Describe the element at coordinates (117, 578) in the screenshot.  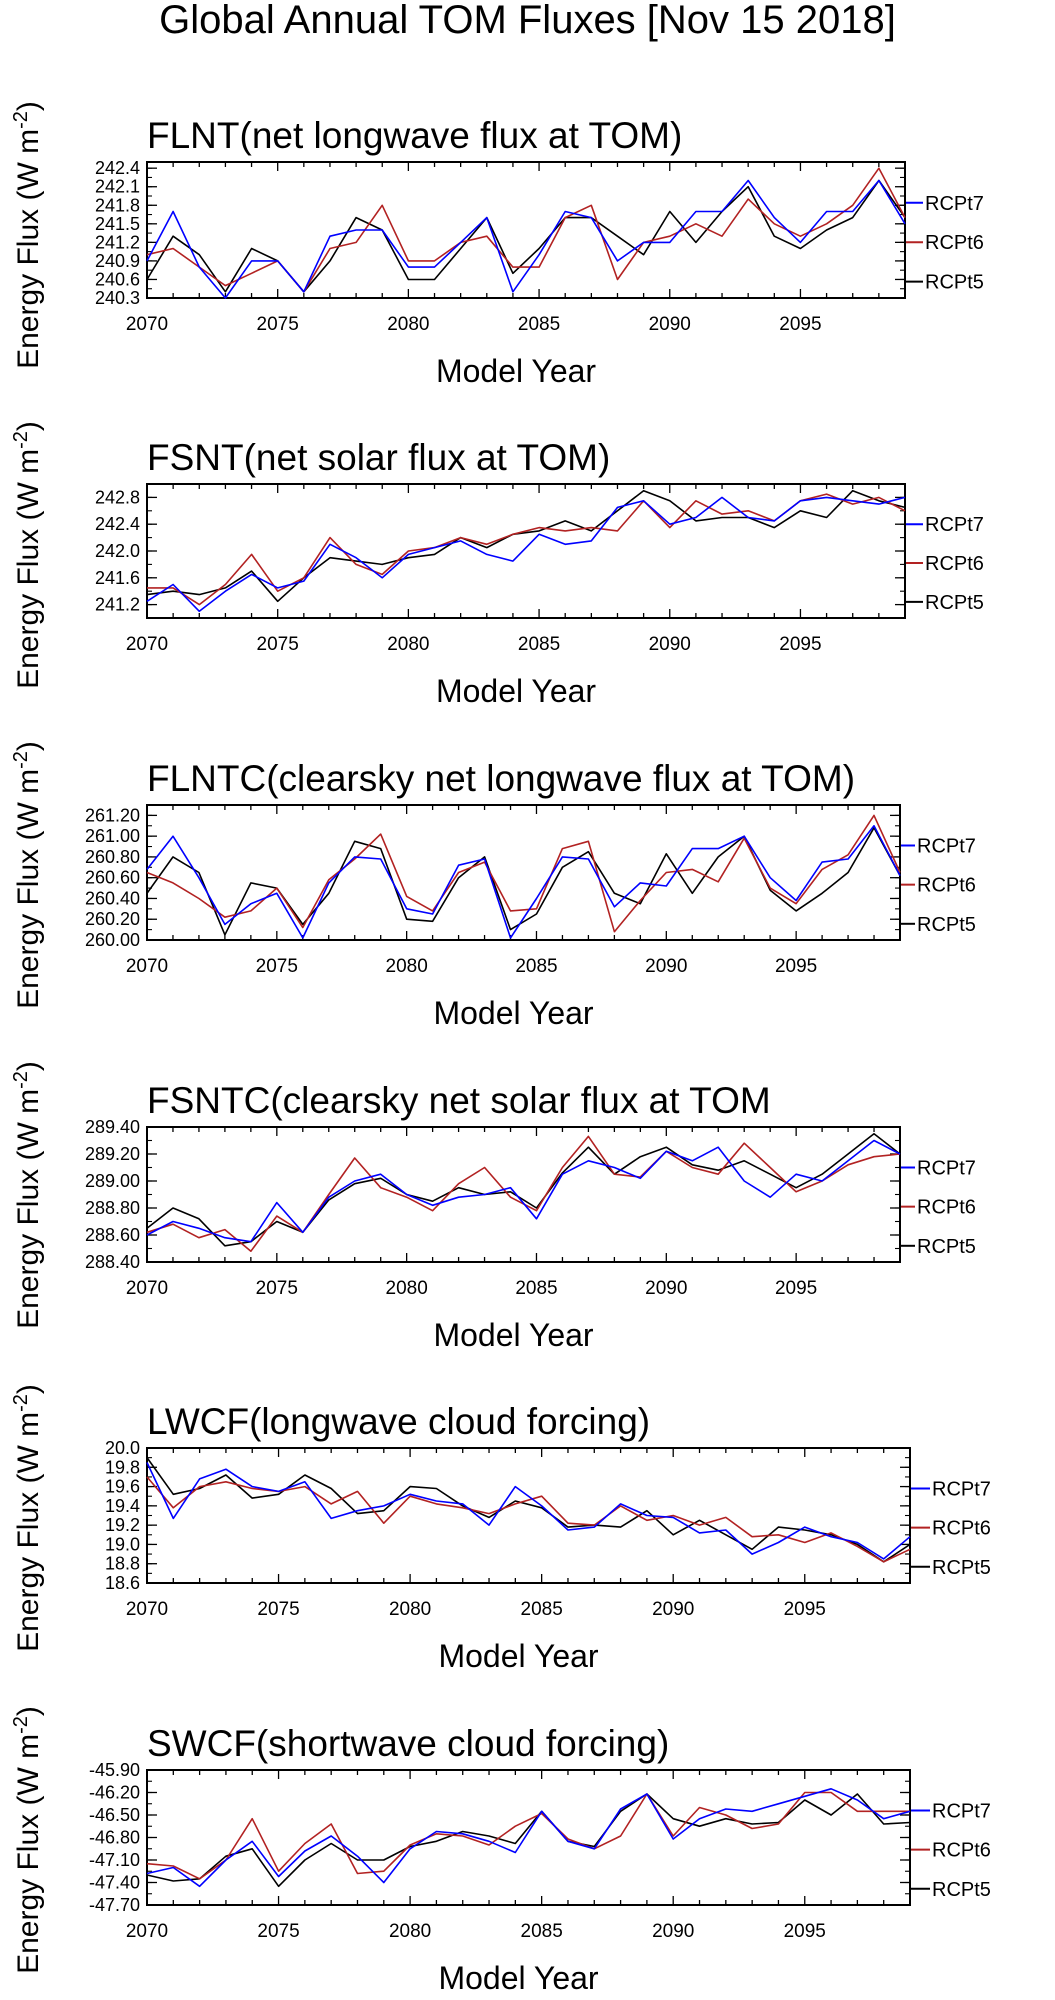
I see `y-tick-label: 241.6` at that location.